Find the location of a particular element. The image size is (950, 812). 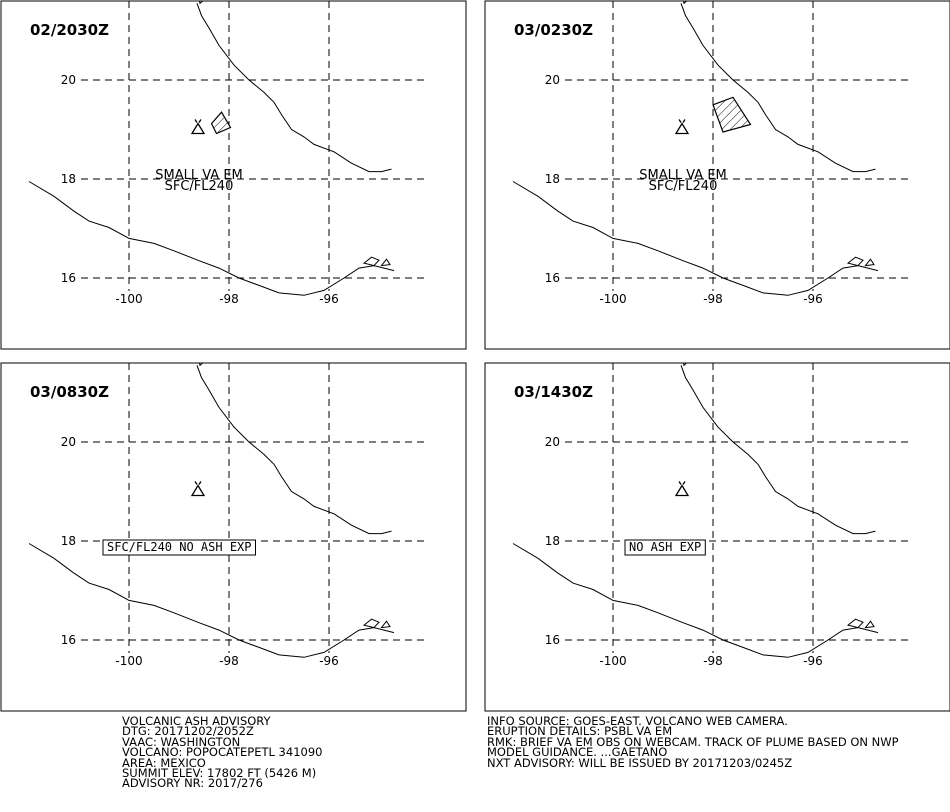

advisory-line: VAAC: WASHINGTON is located at coordinates (181, 741).